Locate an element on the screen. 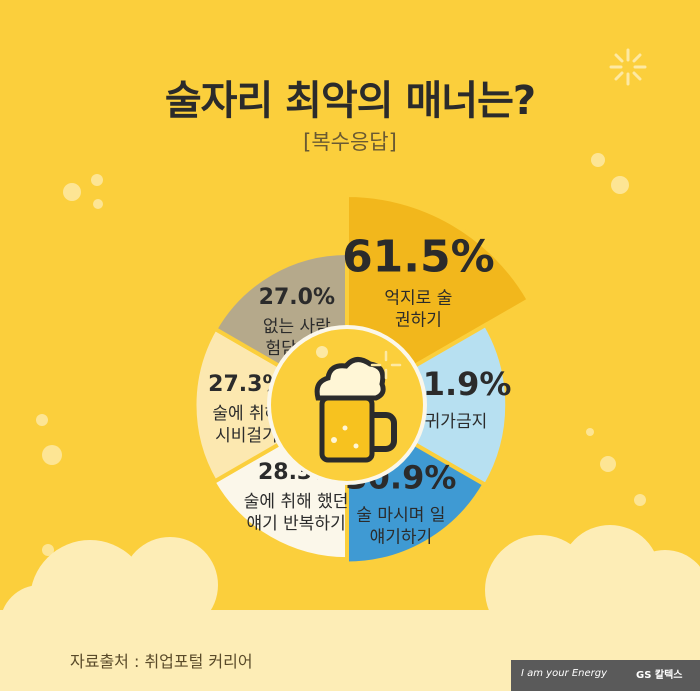 Image resolution: width=700 pixels, height=691 pixels. footer-slogan: I am your Energy is located at coordinates (564, 673).